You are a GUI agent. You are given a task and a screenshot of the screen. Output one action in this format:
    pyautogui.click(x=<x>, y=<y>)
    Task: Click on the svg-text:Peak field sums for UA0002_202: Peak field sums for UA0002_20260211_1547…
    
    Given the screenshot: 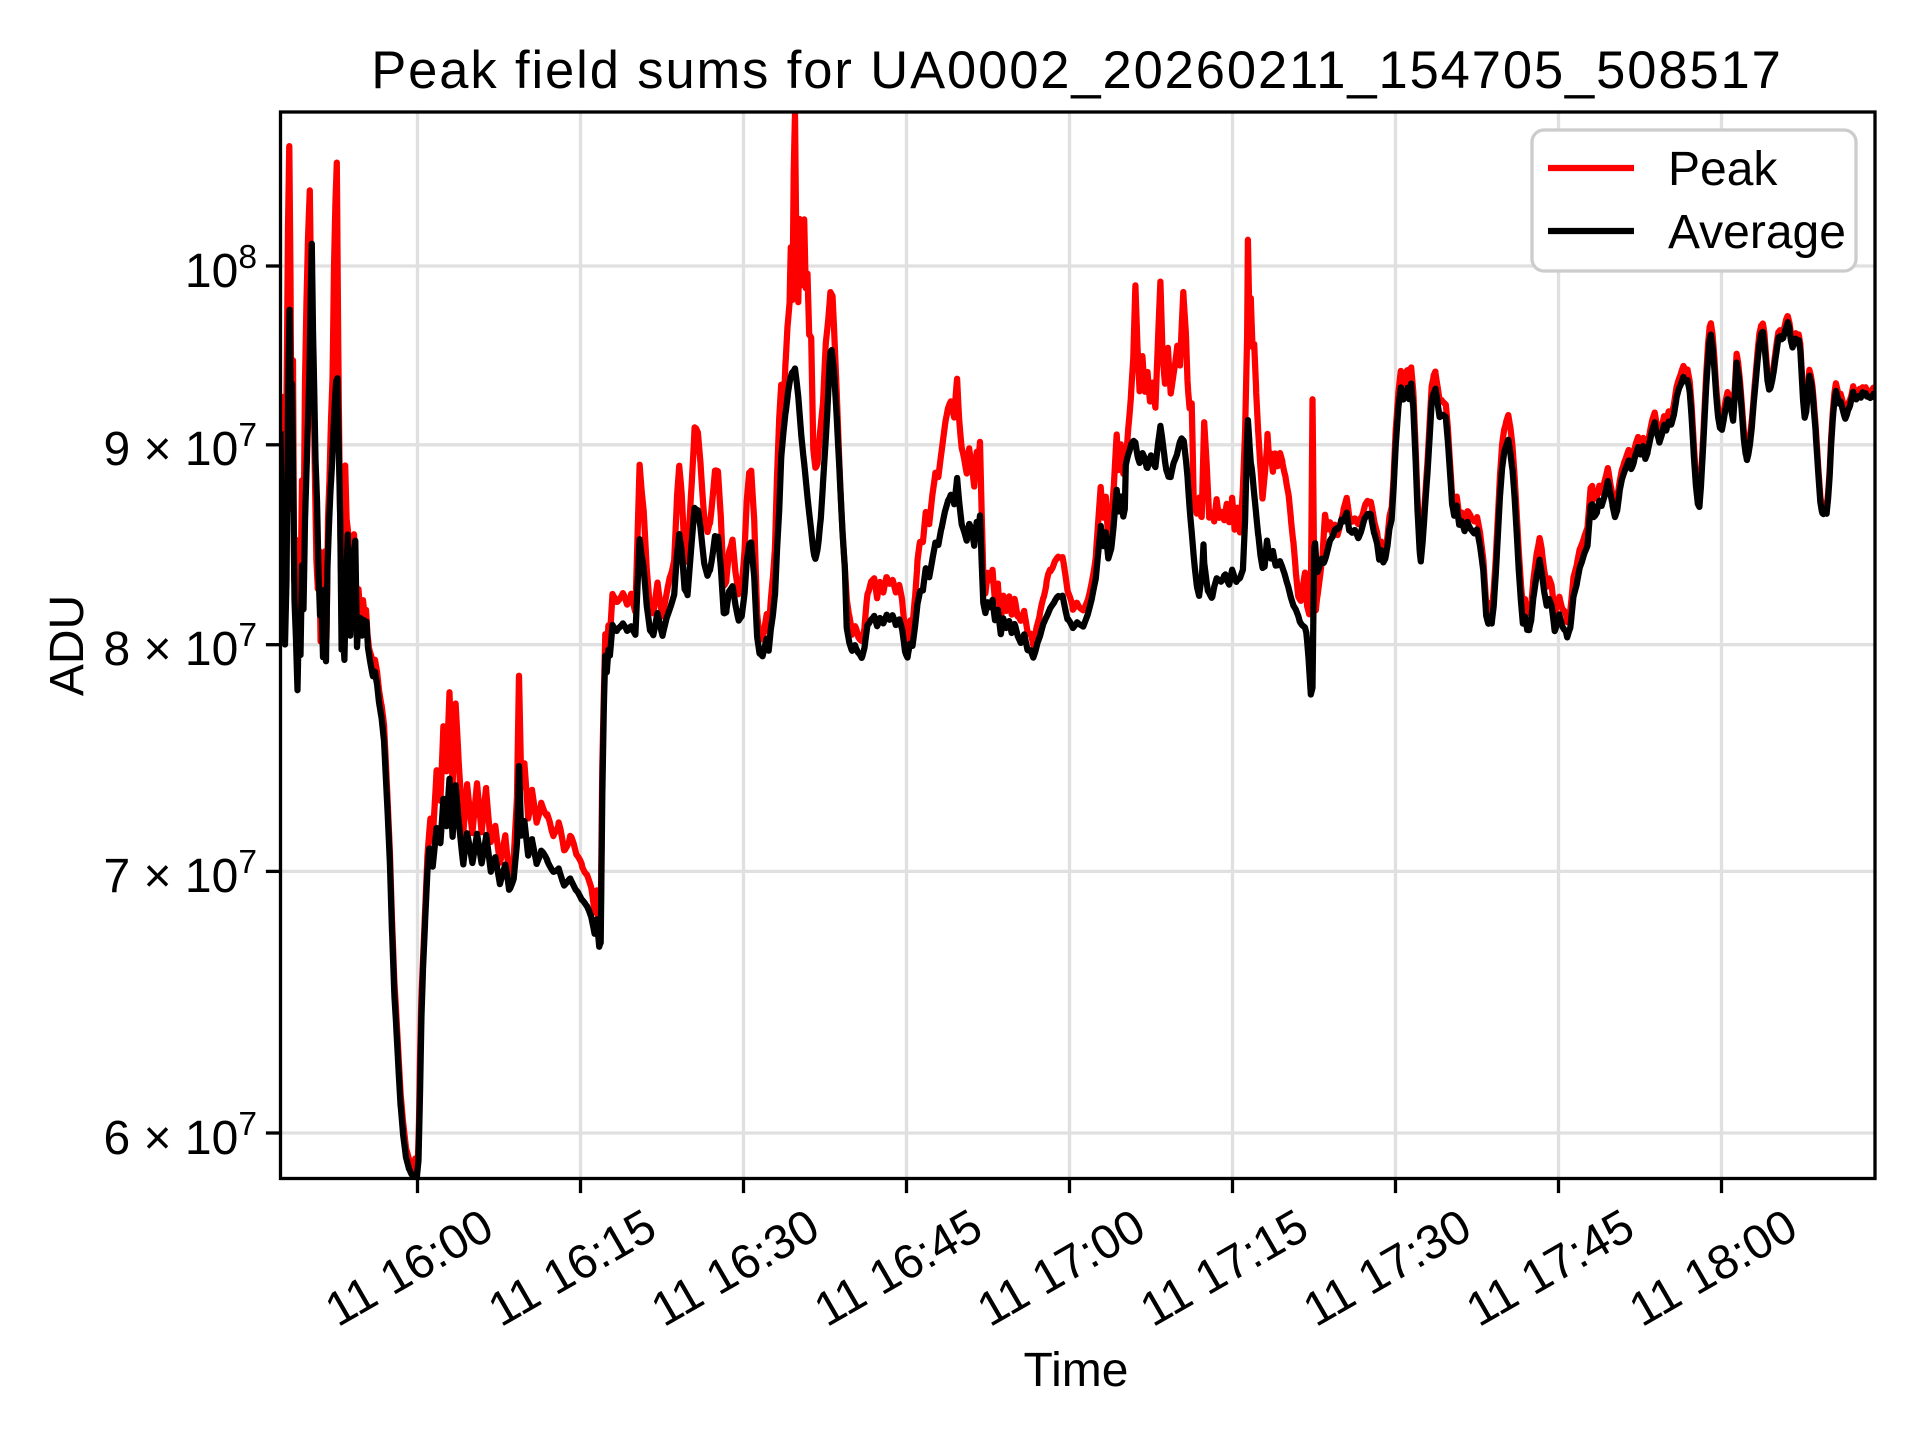 What is the action you would take?
    pyautogui.click(x=1077, y=70)
    